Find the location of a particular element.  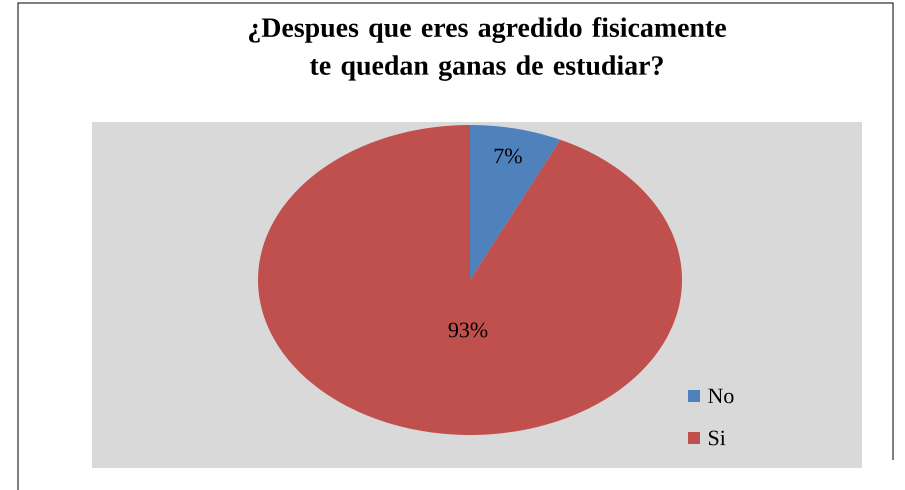

legend-label: No is located at coordinates (721, 396).